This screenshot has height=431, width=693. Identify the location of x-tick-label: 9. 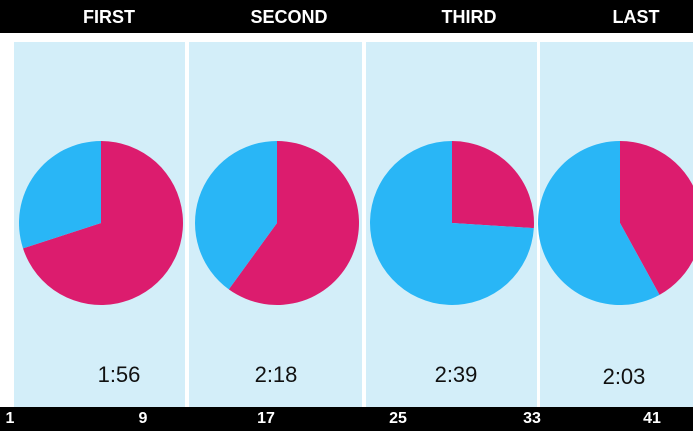
(143, 418).